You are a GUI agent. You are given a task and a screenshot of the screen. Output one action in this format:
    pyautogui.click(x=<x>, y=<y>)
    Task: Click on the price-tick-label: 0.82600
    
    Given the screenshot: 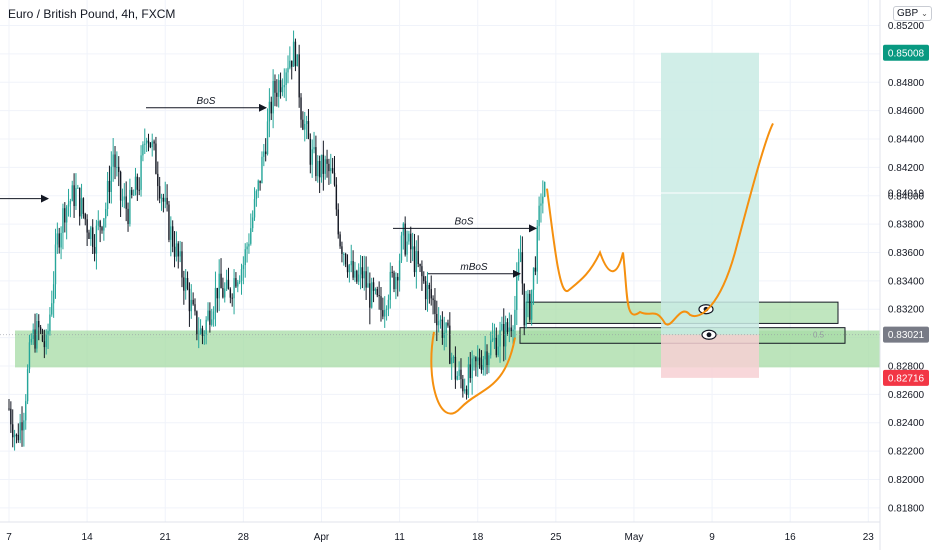 What is the action you would take?
    pyautogui.click(x=906, y=395)
    